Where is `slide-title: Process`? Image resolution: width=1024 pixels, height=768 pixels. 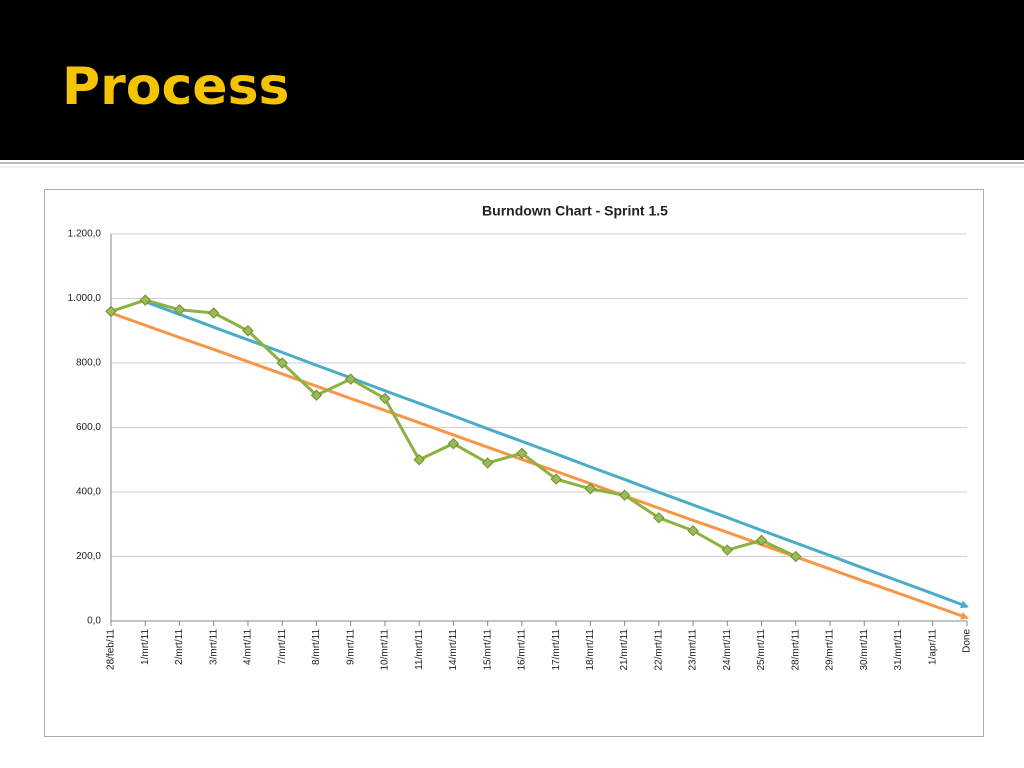
slide-title: Process is located at coordinates (175, 87).